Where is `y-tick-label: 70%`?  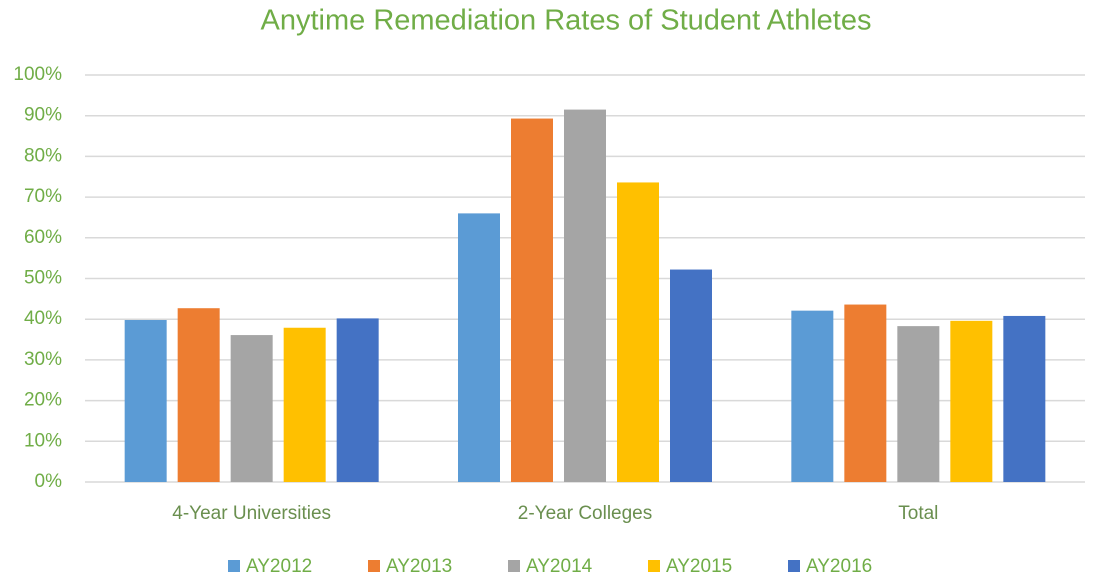
y-tick-label: 70% is located at coordinates (43, 196).